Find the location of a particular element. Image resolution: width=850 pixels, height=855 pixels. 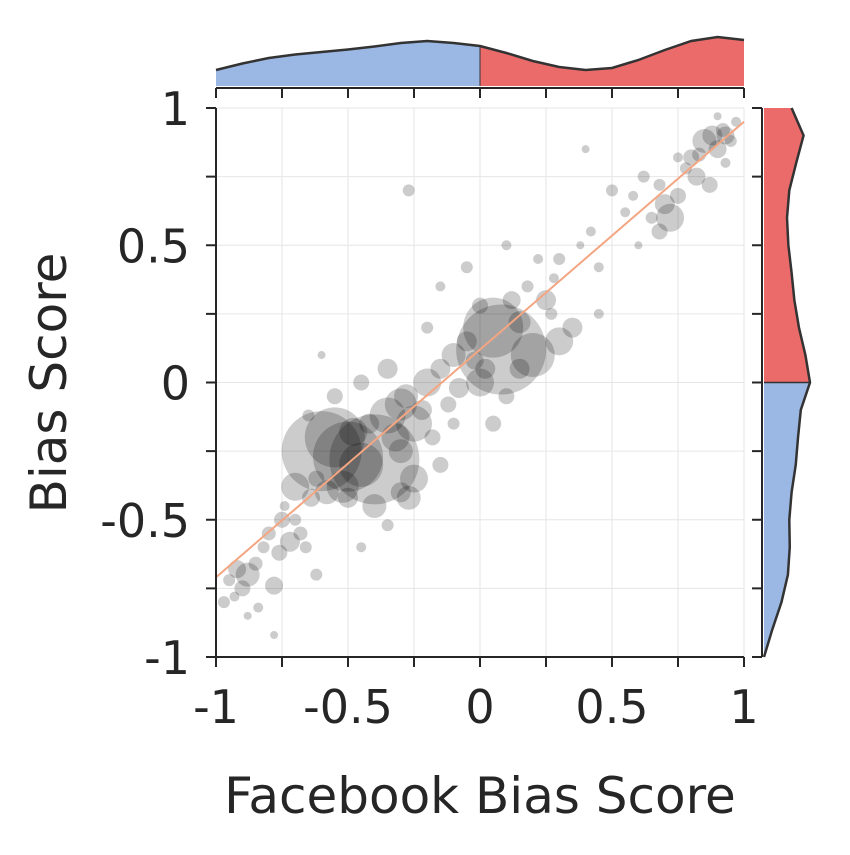

x-tick-label: 1 is located at coordinates (743, 707).